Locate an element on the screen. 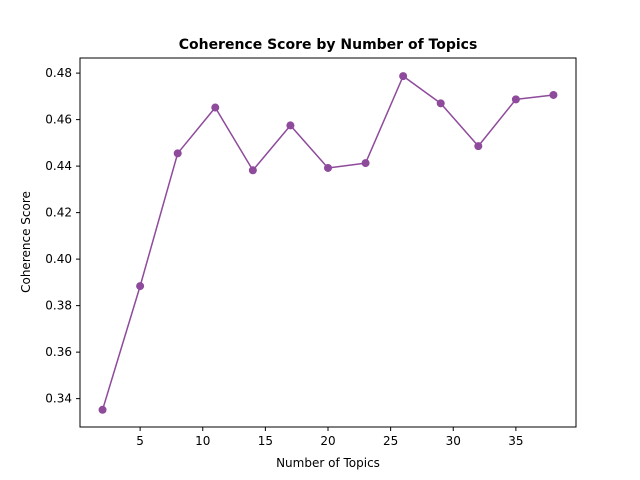 The image size is (640, 480). x-tick-label: 20 is located at coordinates (327, 441).